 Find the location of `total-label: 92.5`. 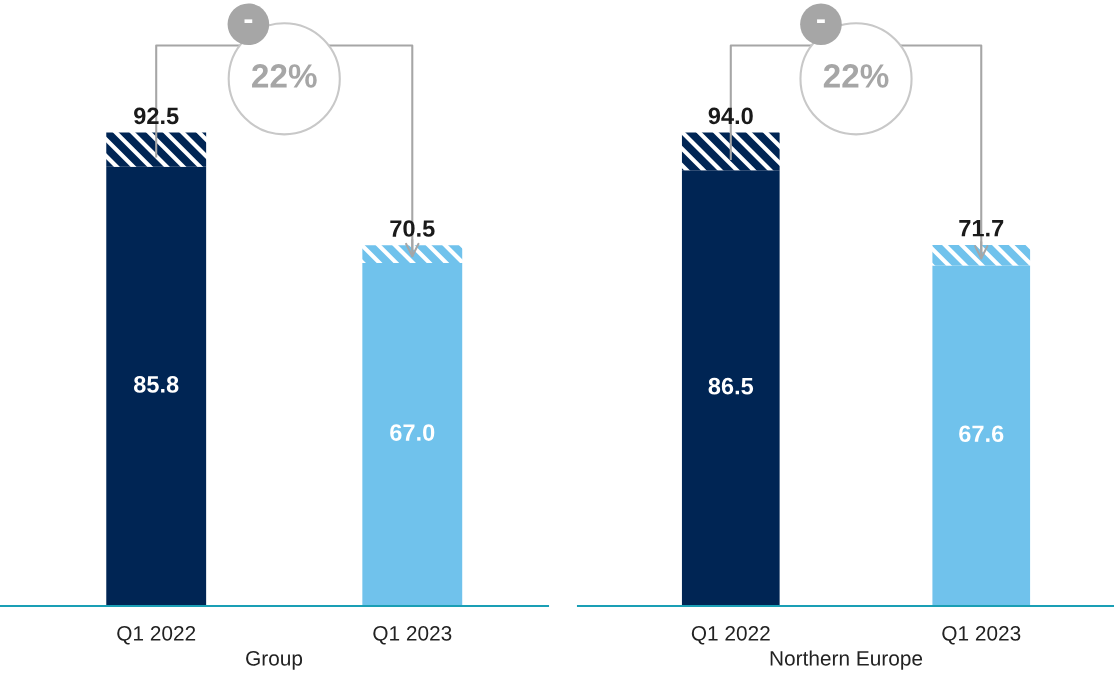

total-label: 92.5 is located at coordinates (156, 116).